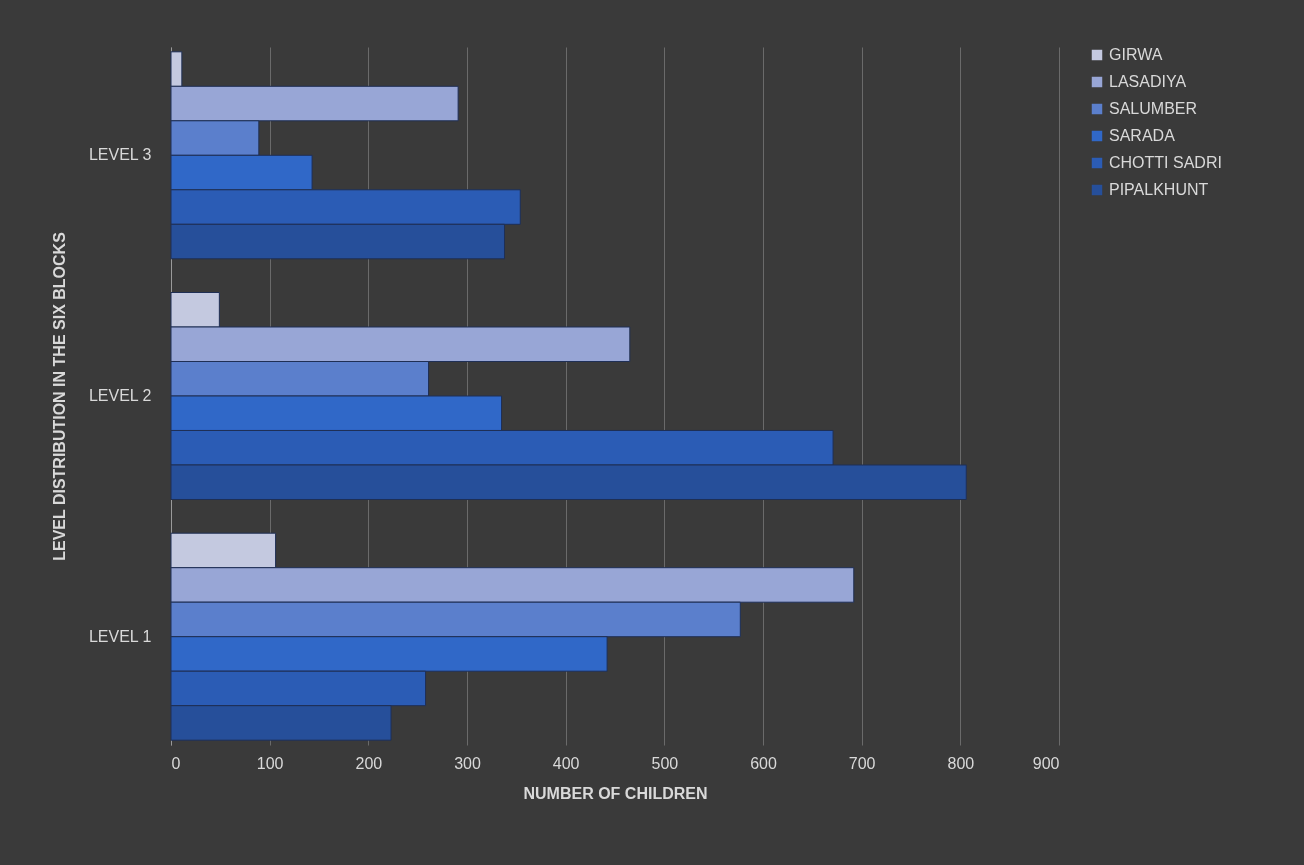 This screenshot has height=865, width=1304. I want to click on x-tick-label: 0, so click(176, 763).